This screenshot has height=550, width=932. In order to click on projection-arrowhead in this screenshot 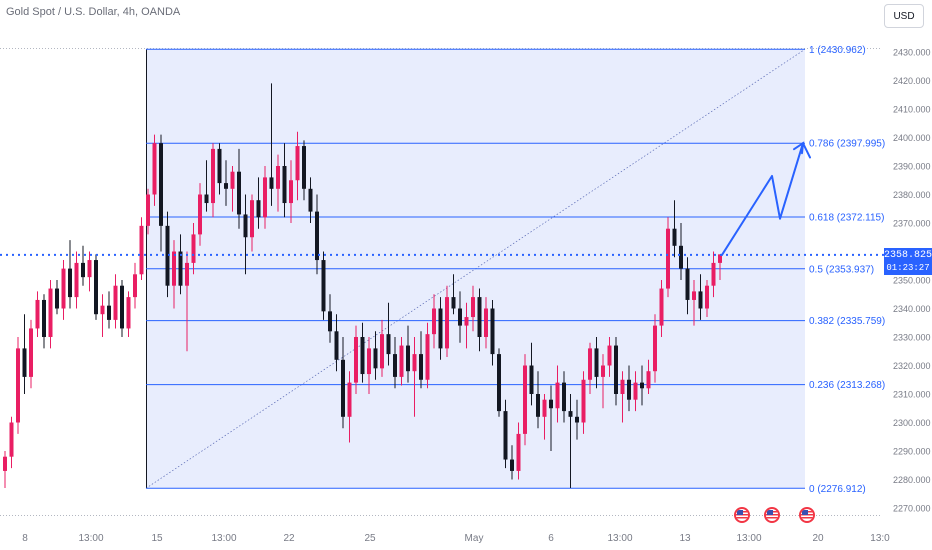, I will do `click(799, 148)`.